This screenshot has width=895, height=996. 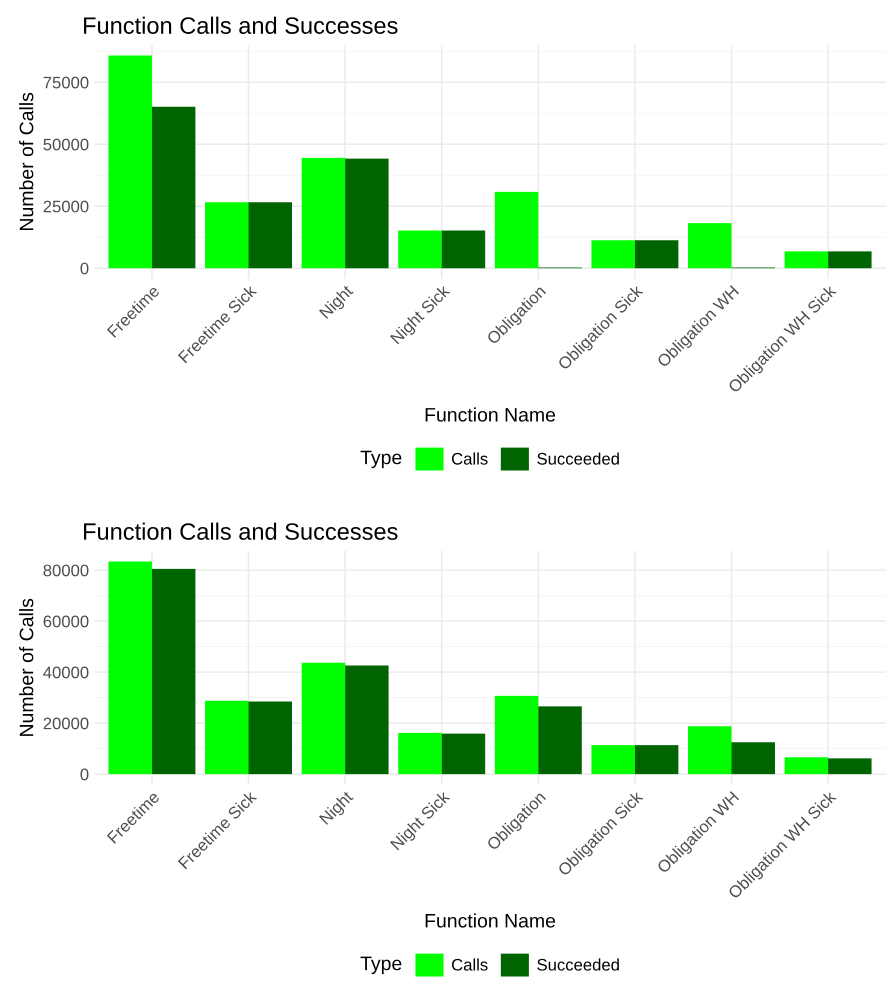 I want to click on y-tick-label: 25000, so click(x=66, y=206).